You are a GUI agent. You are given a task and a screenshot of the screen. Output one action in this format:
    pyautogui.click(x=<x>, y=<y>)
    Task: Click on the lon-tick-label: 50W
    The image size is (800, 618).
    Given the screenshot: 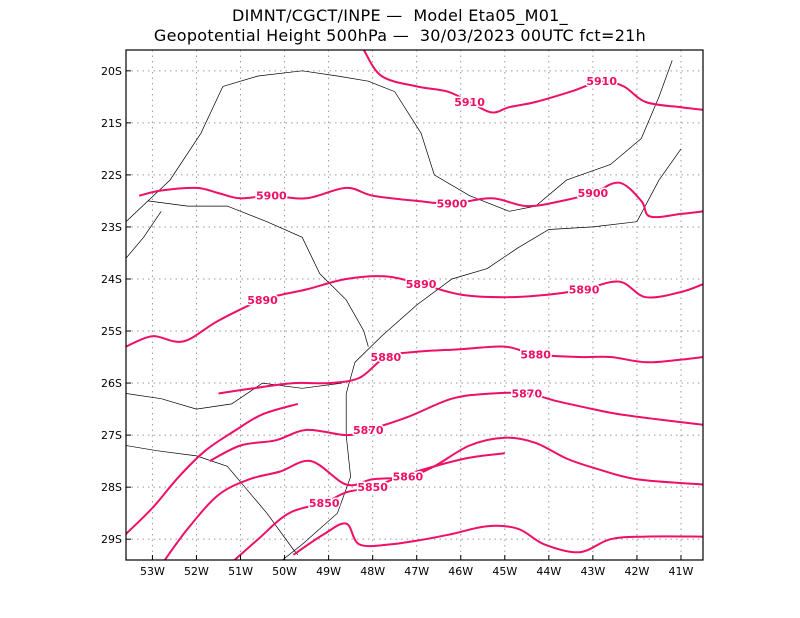 What is the action you would take?
    pyautogui.click(x=284, y=571)
    